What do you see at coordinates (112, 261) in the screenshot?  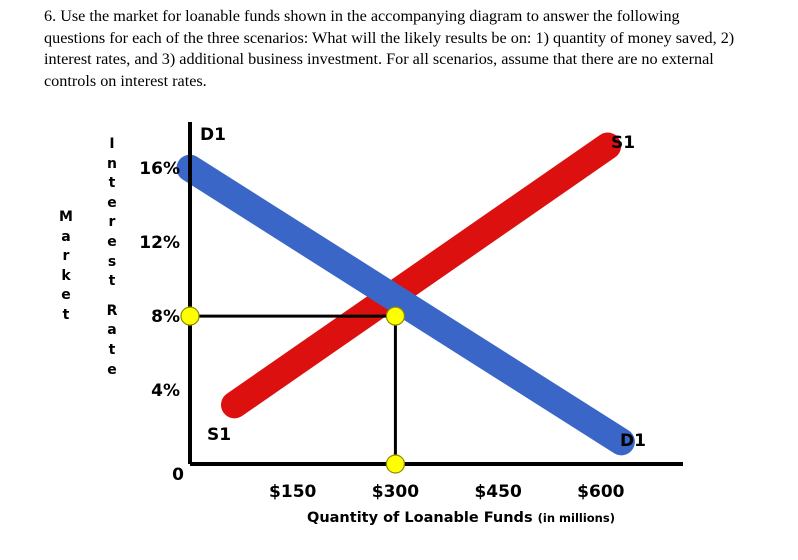 I see `y-axis-label-inner-letter: s` at bounding box center [112, 261].